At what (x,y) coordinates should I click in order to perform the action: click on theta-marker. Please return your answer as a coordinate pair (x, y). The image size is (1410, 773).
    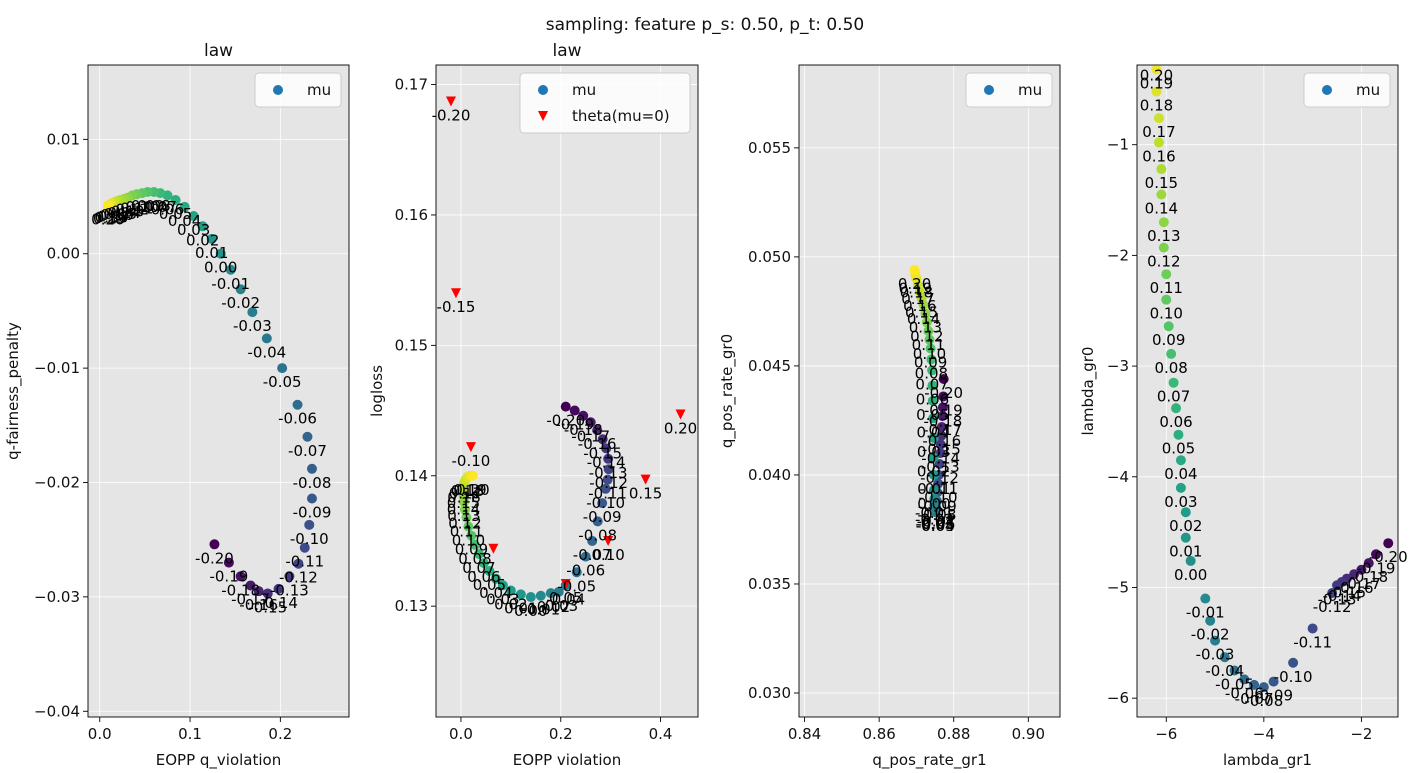
    Looking at the image, I should click on (450, 101).